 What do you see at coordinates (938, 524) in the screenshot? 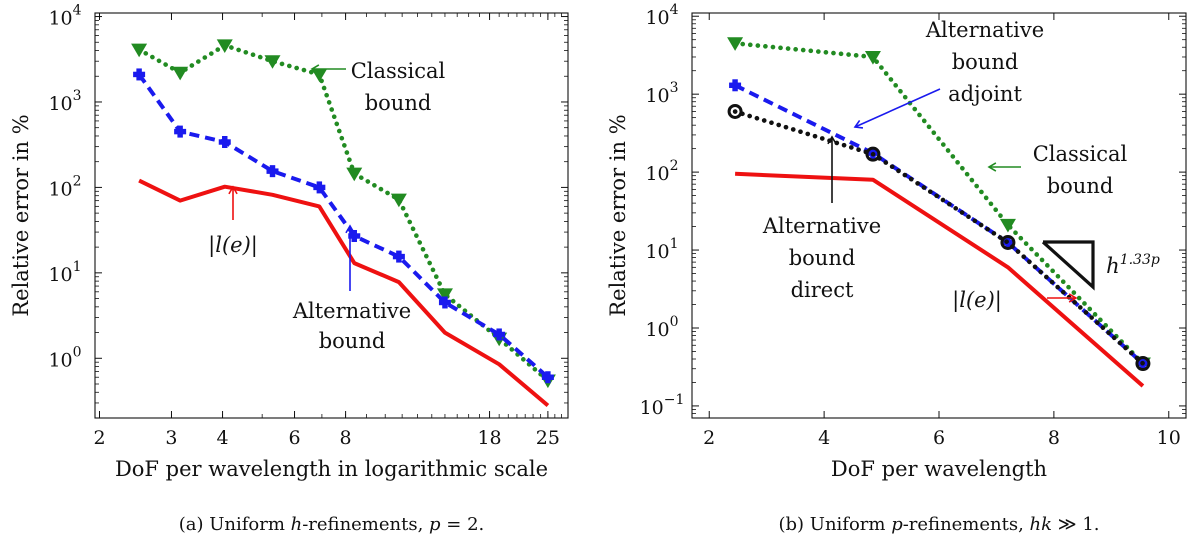
I see `caption: (b) Uniform p-refinements, hk ≫ 1.` at bounding box center [938, 524].